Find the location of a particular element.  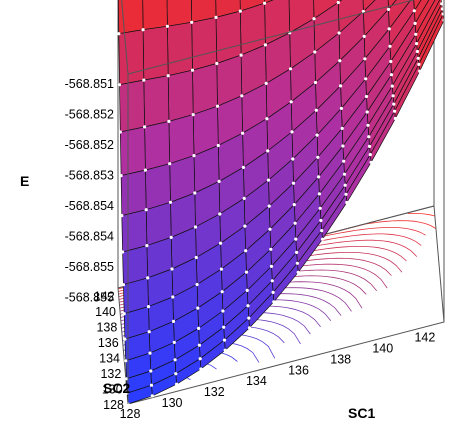

z-tick-label: -568.852 is located at coordinates (89, 145).